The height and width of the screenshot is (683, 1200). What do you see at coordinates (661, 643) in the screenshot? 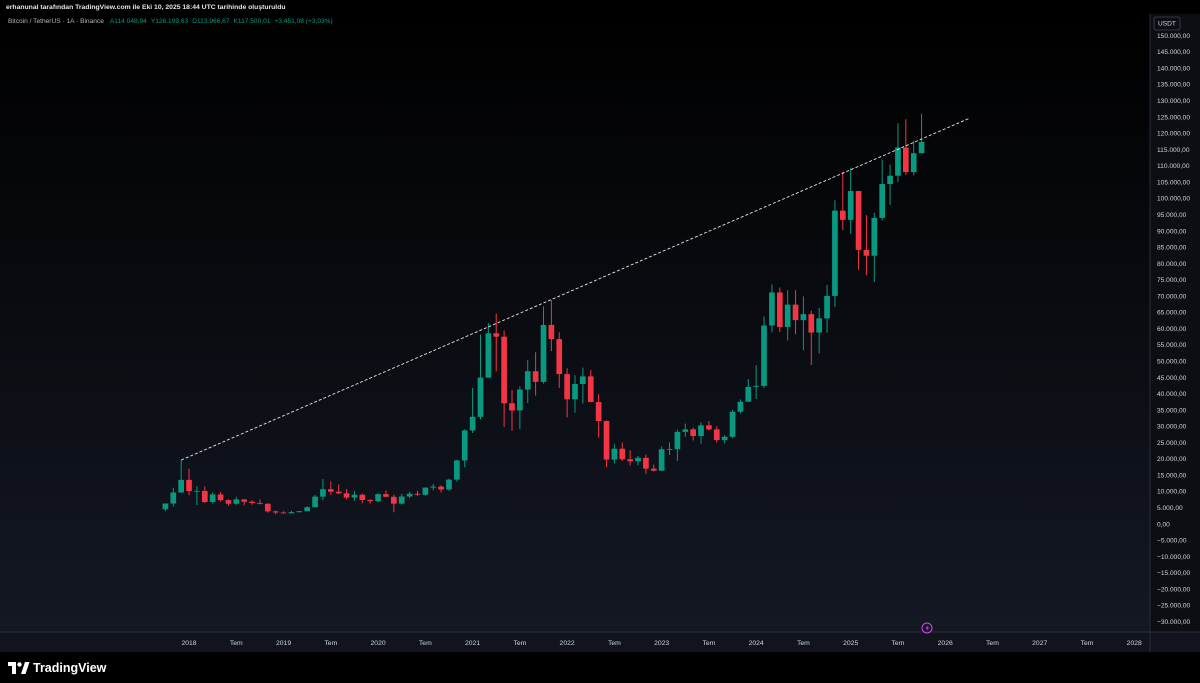
I see `x-tick-label: 2023` at bounding box center [661, 643].